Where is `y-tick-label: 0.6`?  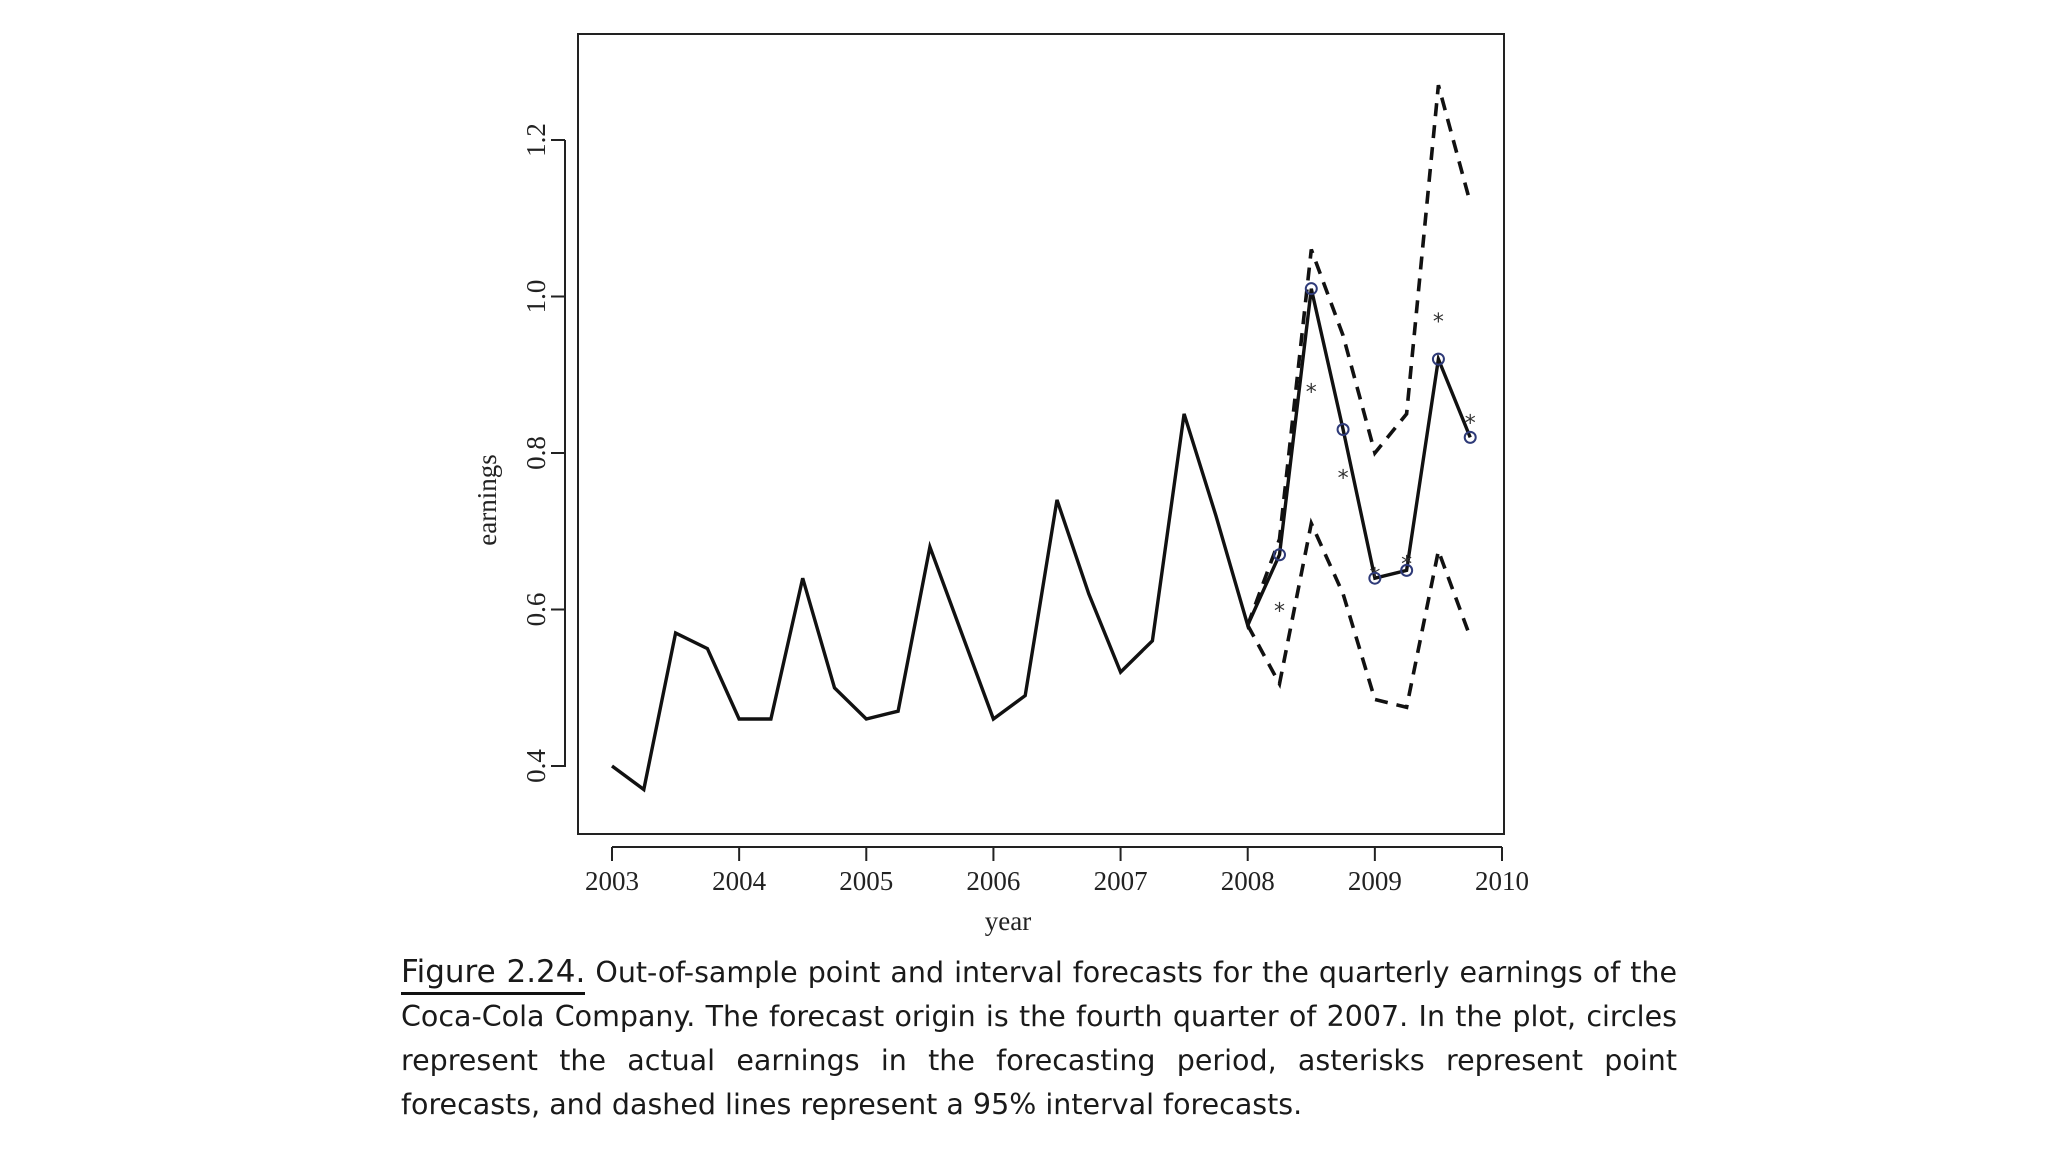
y-tick-label: 0.6 is located at coordinates (536, 610).